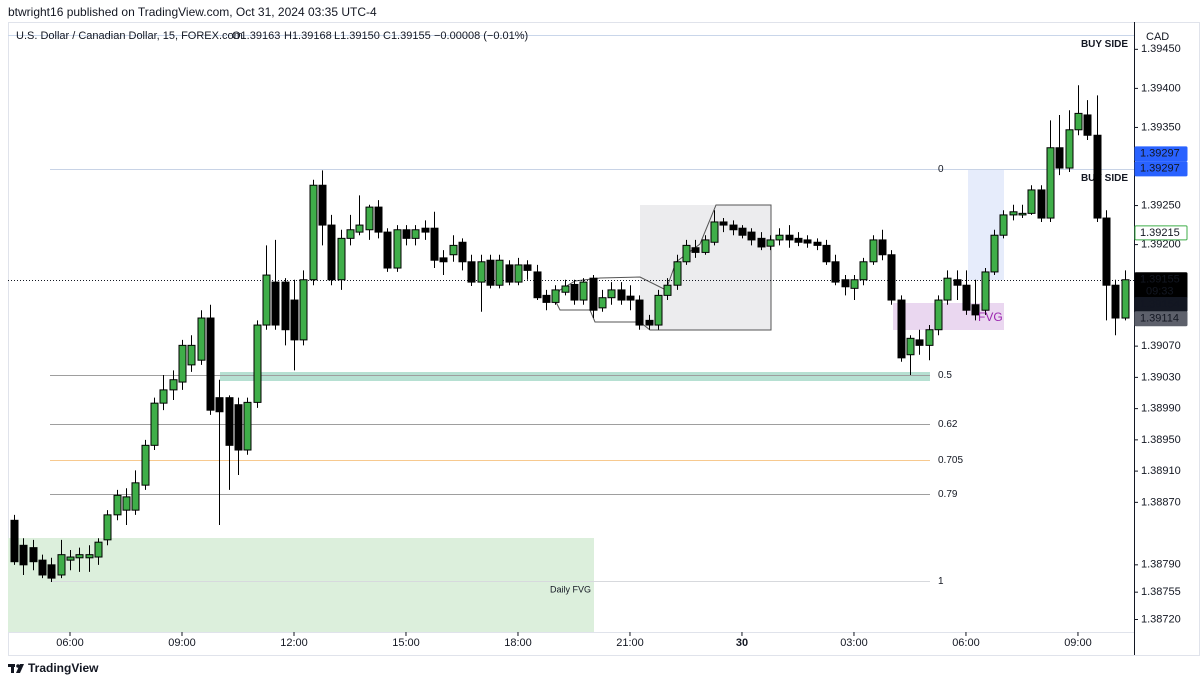  What do you see at coordinates (1160, 280) in the screenshot?
I see `price-tag-label: 1.39155` at bounding box center [1160, 280].